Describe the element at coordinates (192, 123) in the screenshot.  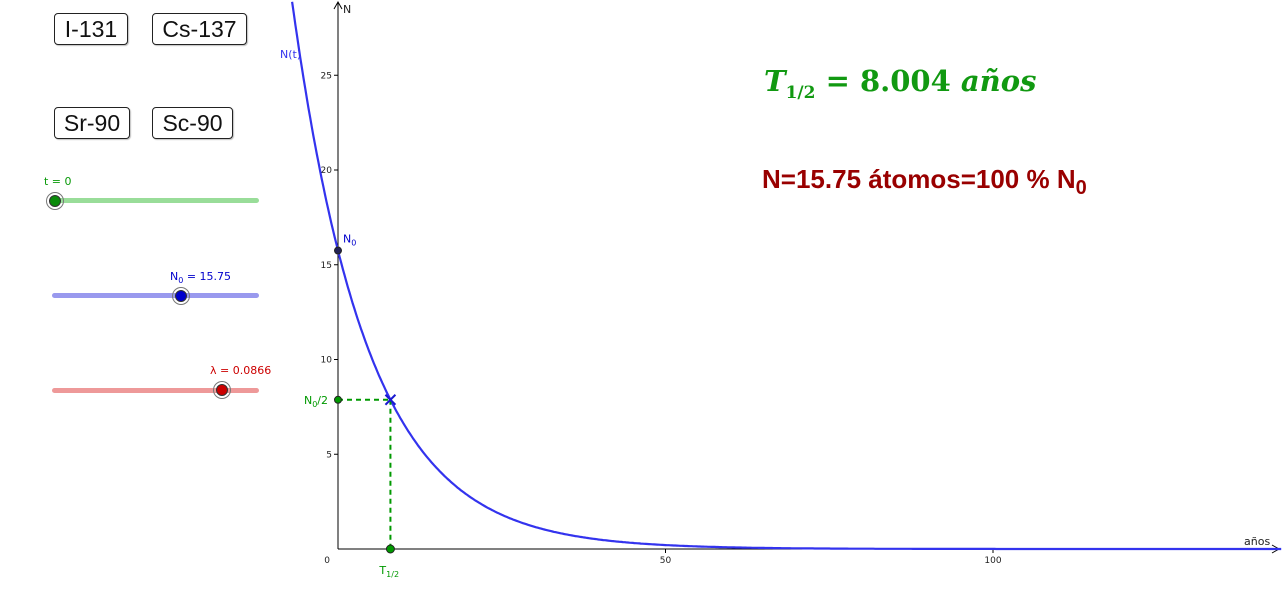
I see `sc90-button: Sc-90` at that location.